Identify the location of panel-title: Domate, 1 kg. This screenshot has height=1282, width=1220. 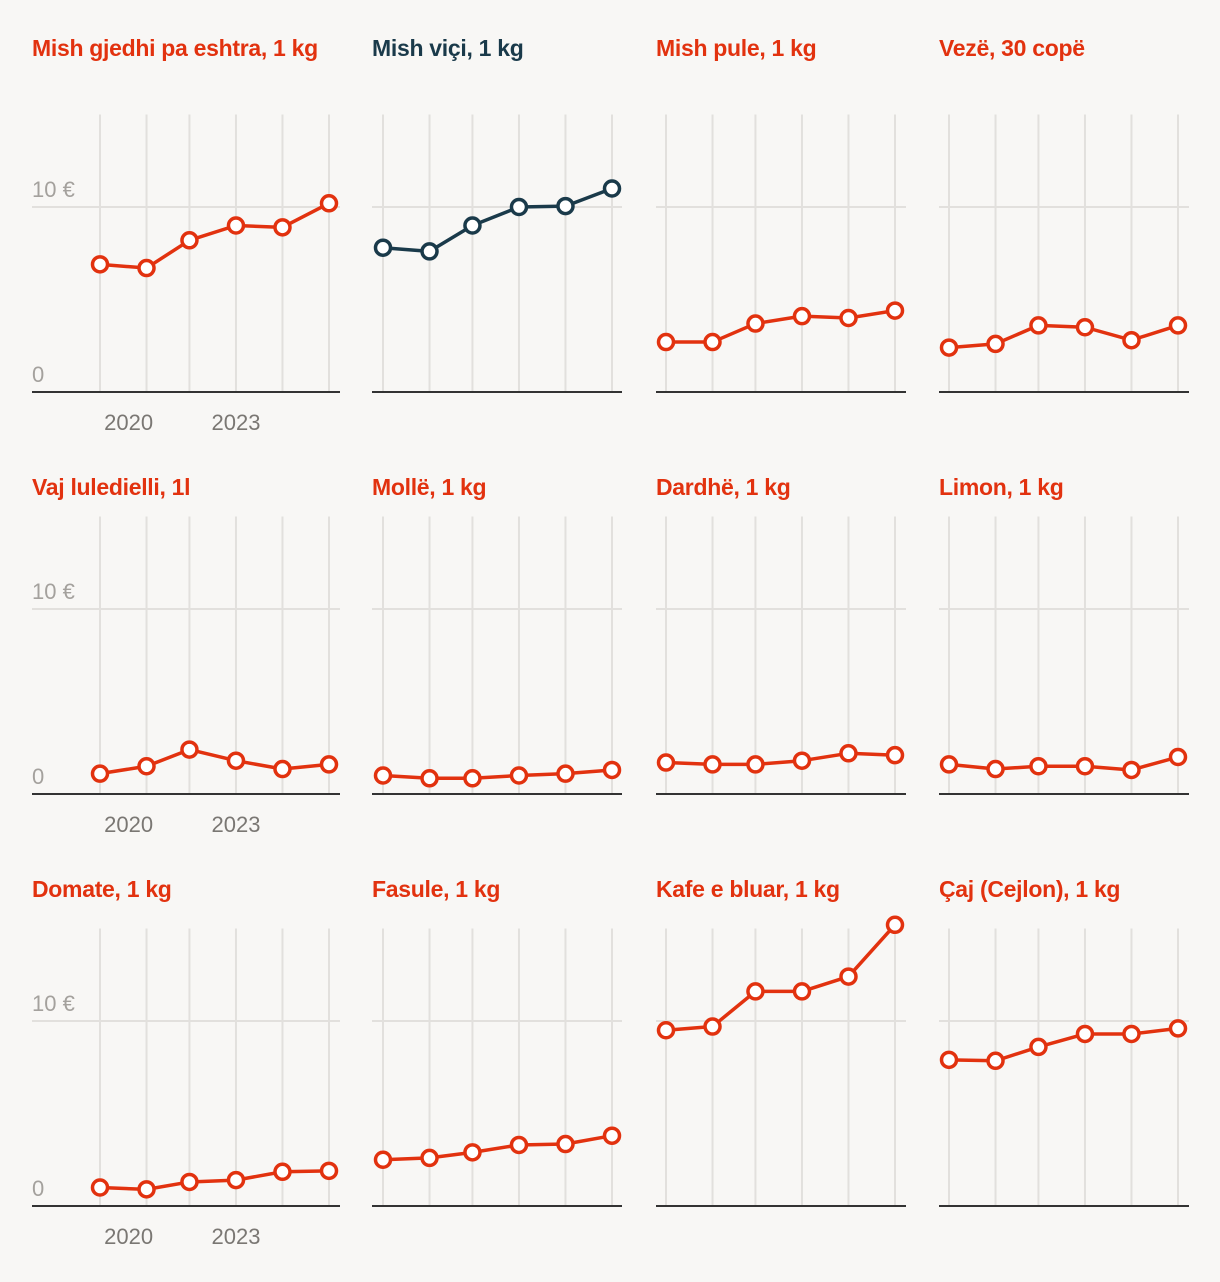
(102, 889).